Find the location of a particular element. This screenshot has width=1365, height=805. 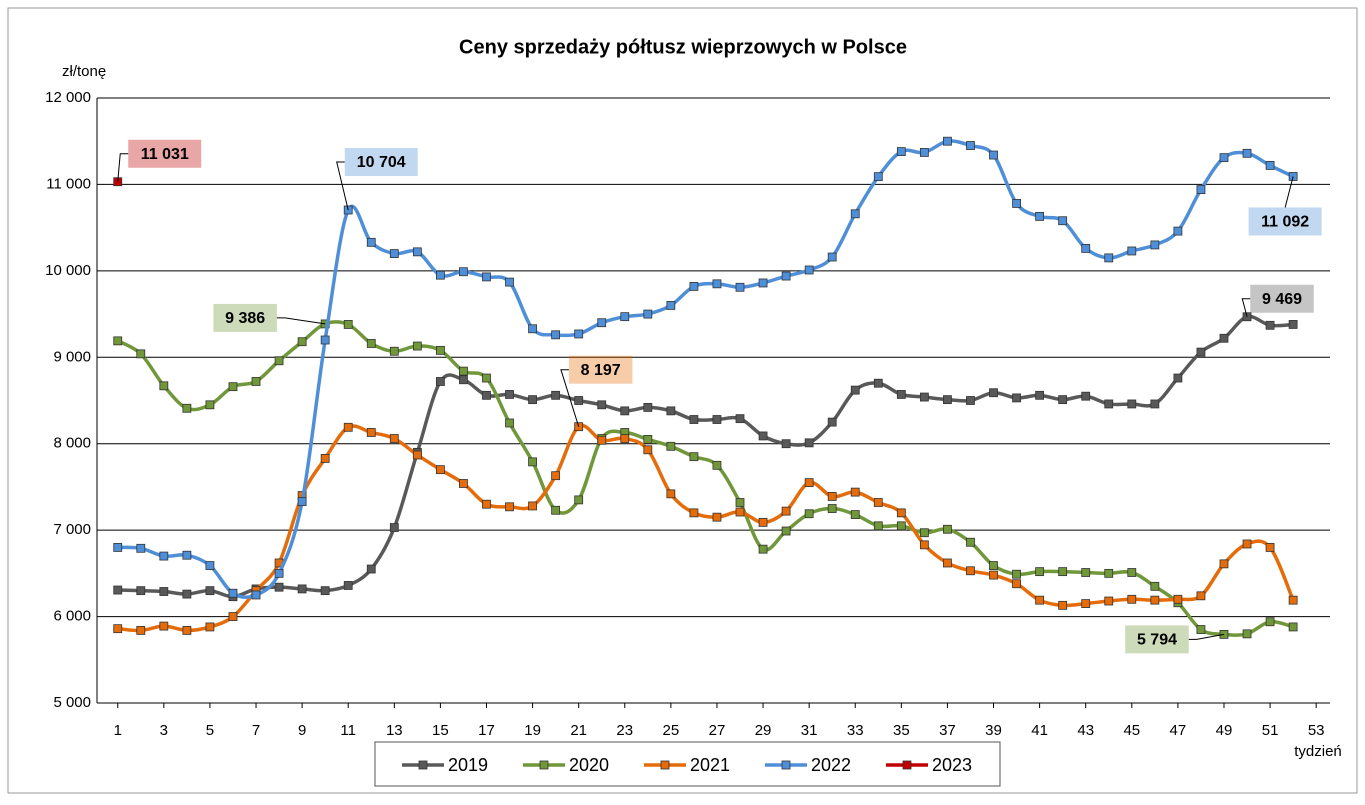

data-label: 10 704 is located at coordinates (381, 162).